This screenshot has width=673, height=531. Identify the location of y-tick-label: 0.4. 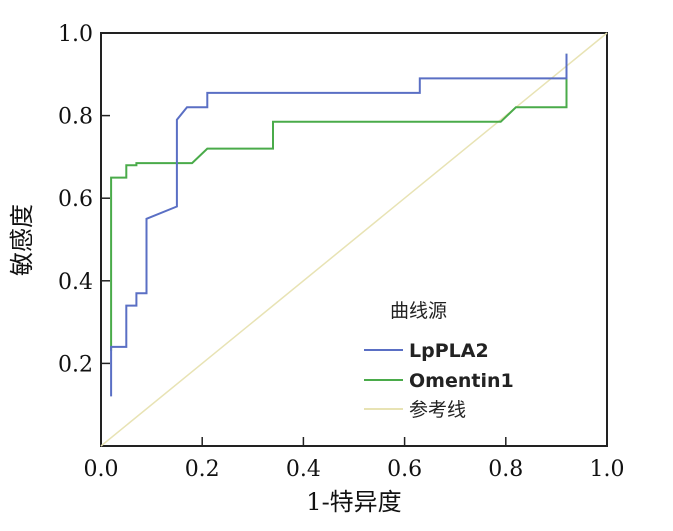
(75, 282).